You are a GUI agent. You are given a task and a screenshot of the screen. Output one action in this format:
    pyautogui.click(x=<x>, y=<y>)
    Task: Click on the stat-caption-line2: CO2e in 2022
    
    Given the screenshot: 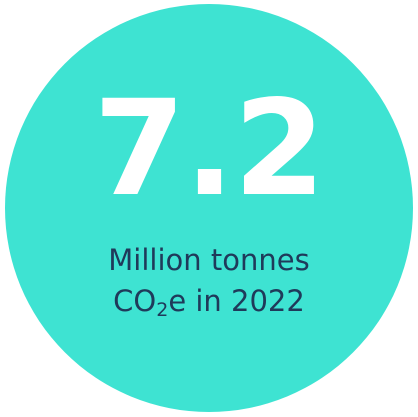 What is the action you would take?
    pyautogui.click(x=208, y=301)
    